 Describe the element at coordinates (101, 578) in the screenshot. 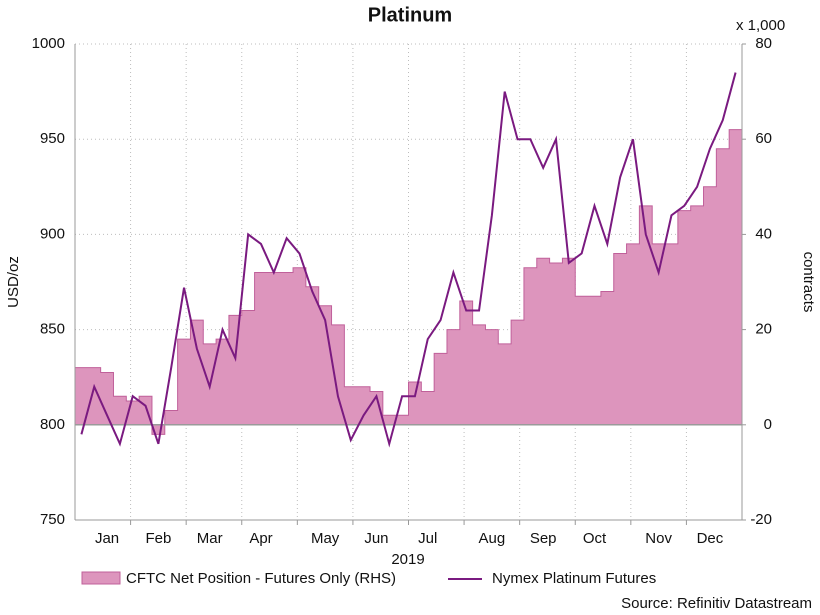

I see `legend-swatch` at that location.